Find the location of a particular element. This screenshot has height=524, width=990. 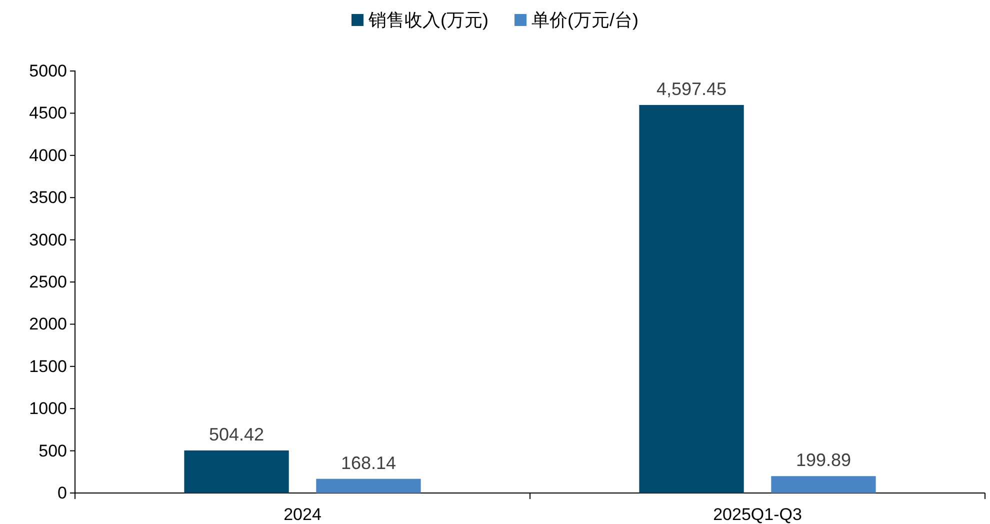

legend-label: 单价(万元/台) is located at coordinates (585, 20).